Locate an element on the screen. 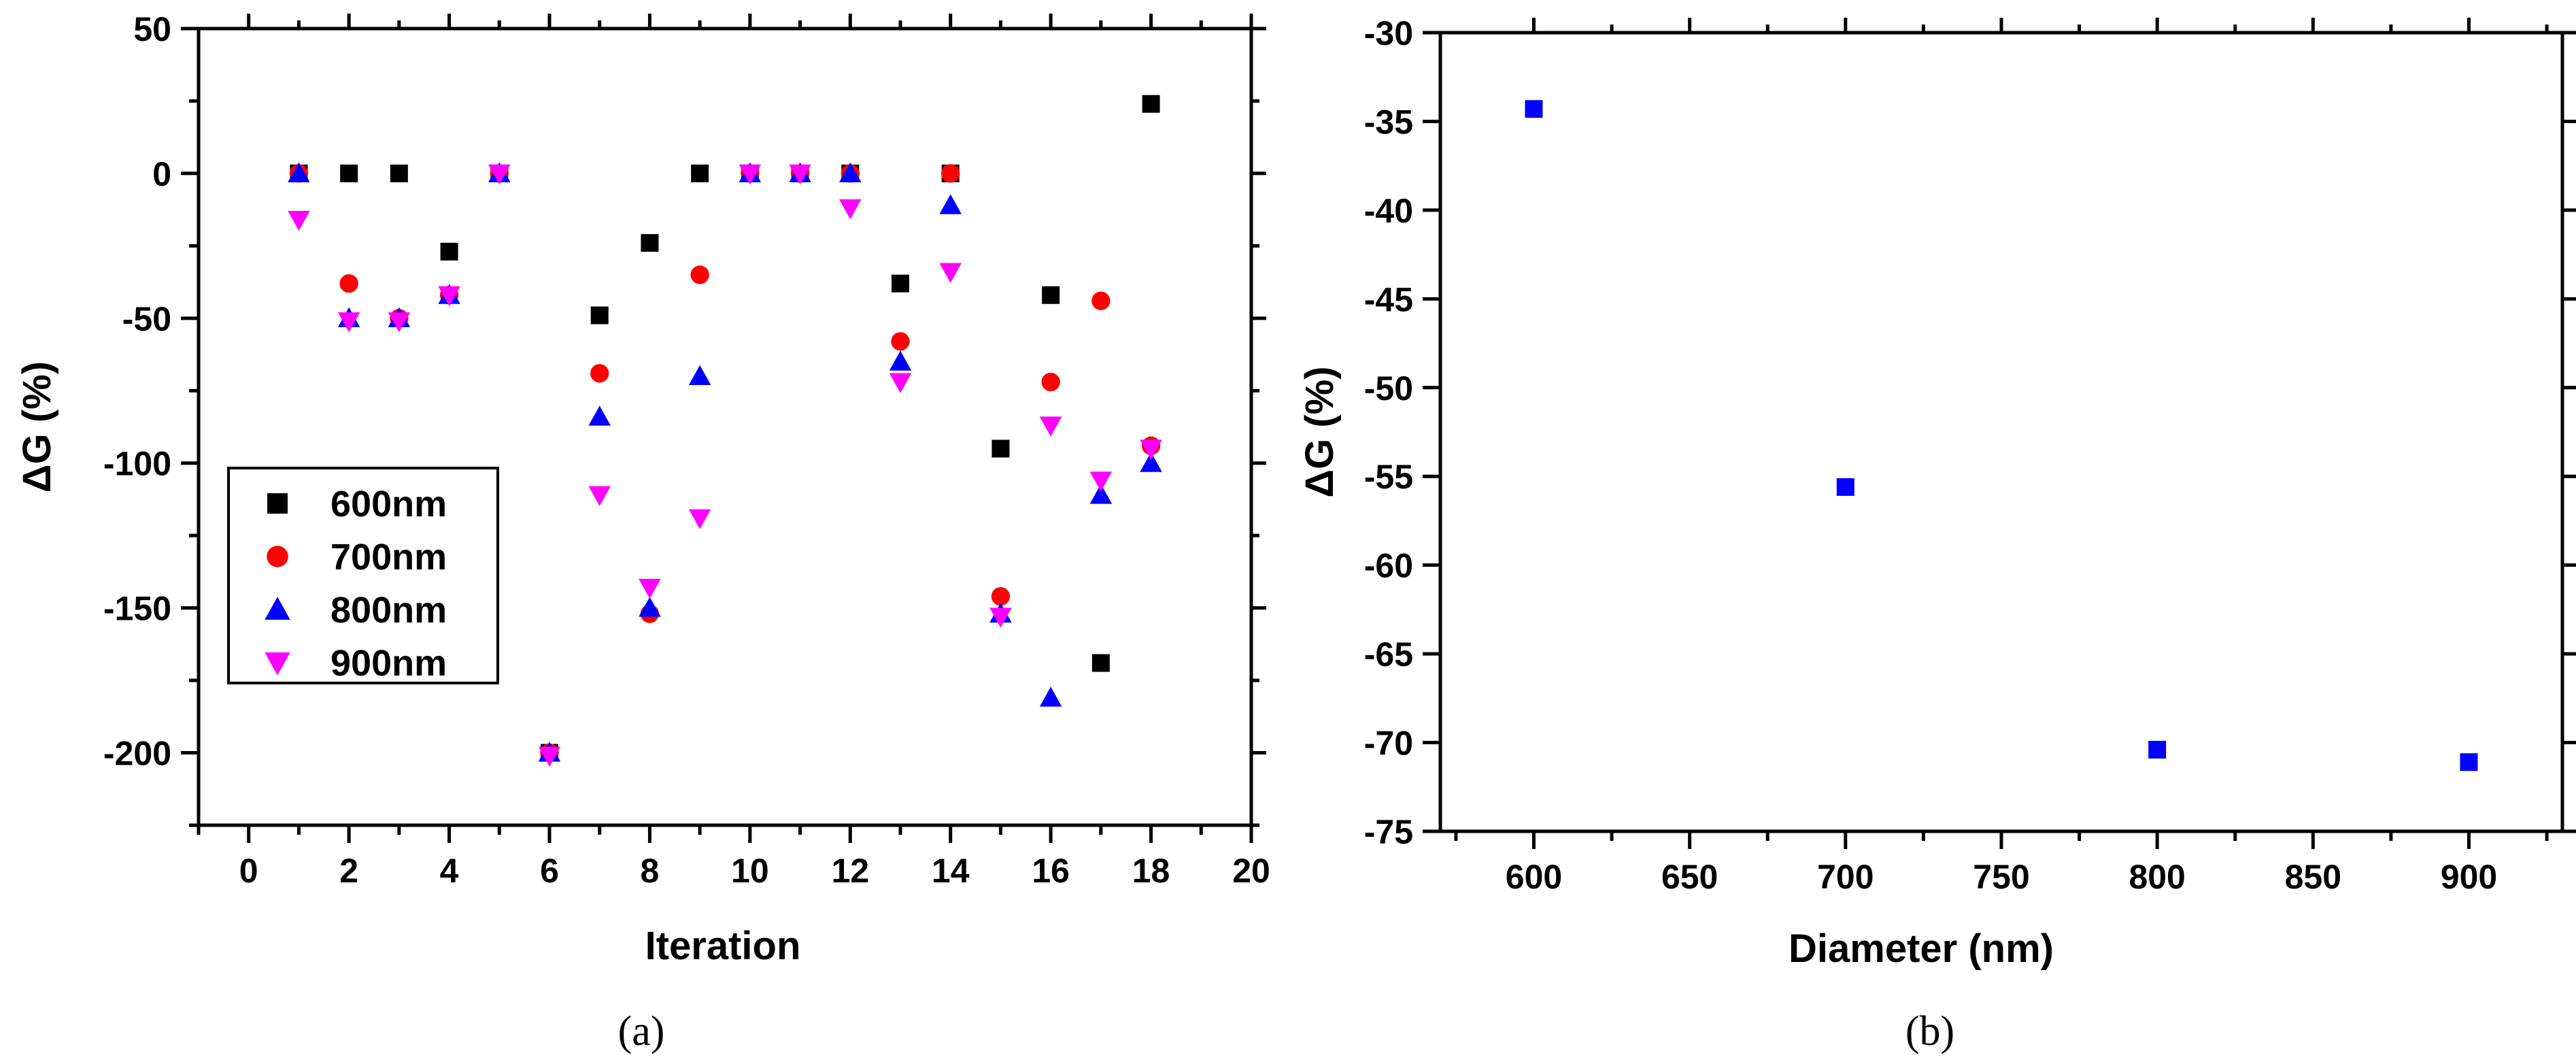 The width and height of the screenshot is (2576, 1064). x-tick-label: 850 is located at coordinates (2313, 877).